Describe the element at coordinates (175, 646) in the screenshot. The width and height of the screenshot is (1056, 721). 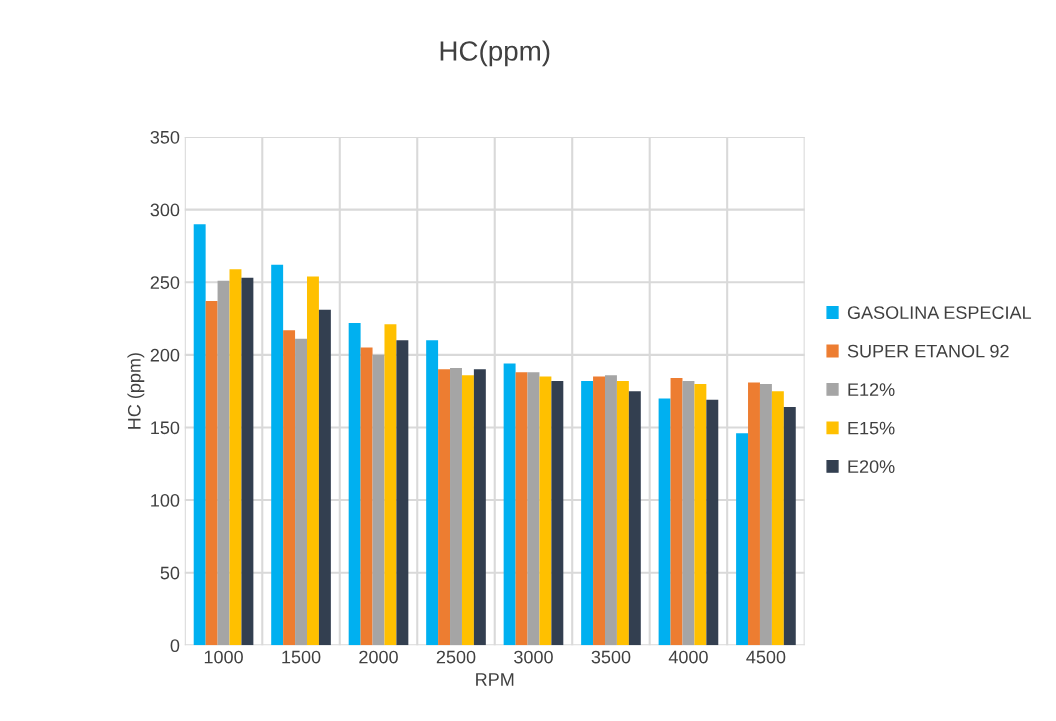
I see `y-tick-label: 0` at that location.